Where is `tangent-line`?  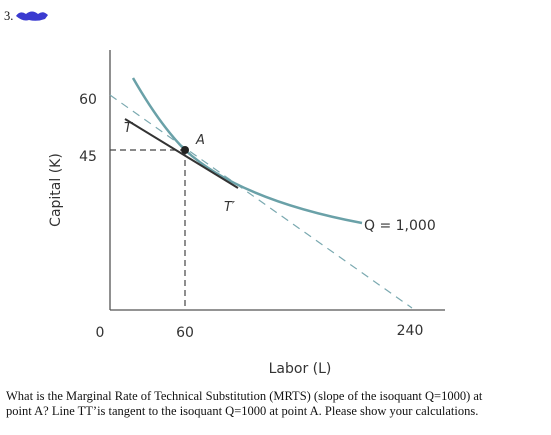
tangent-line is located at coordinates (181, 153).